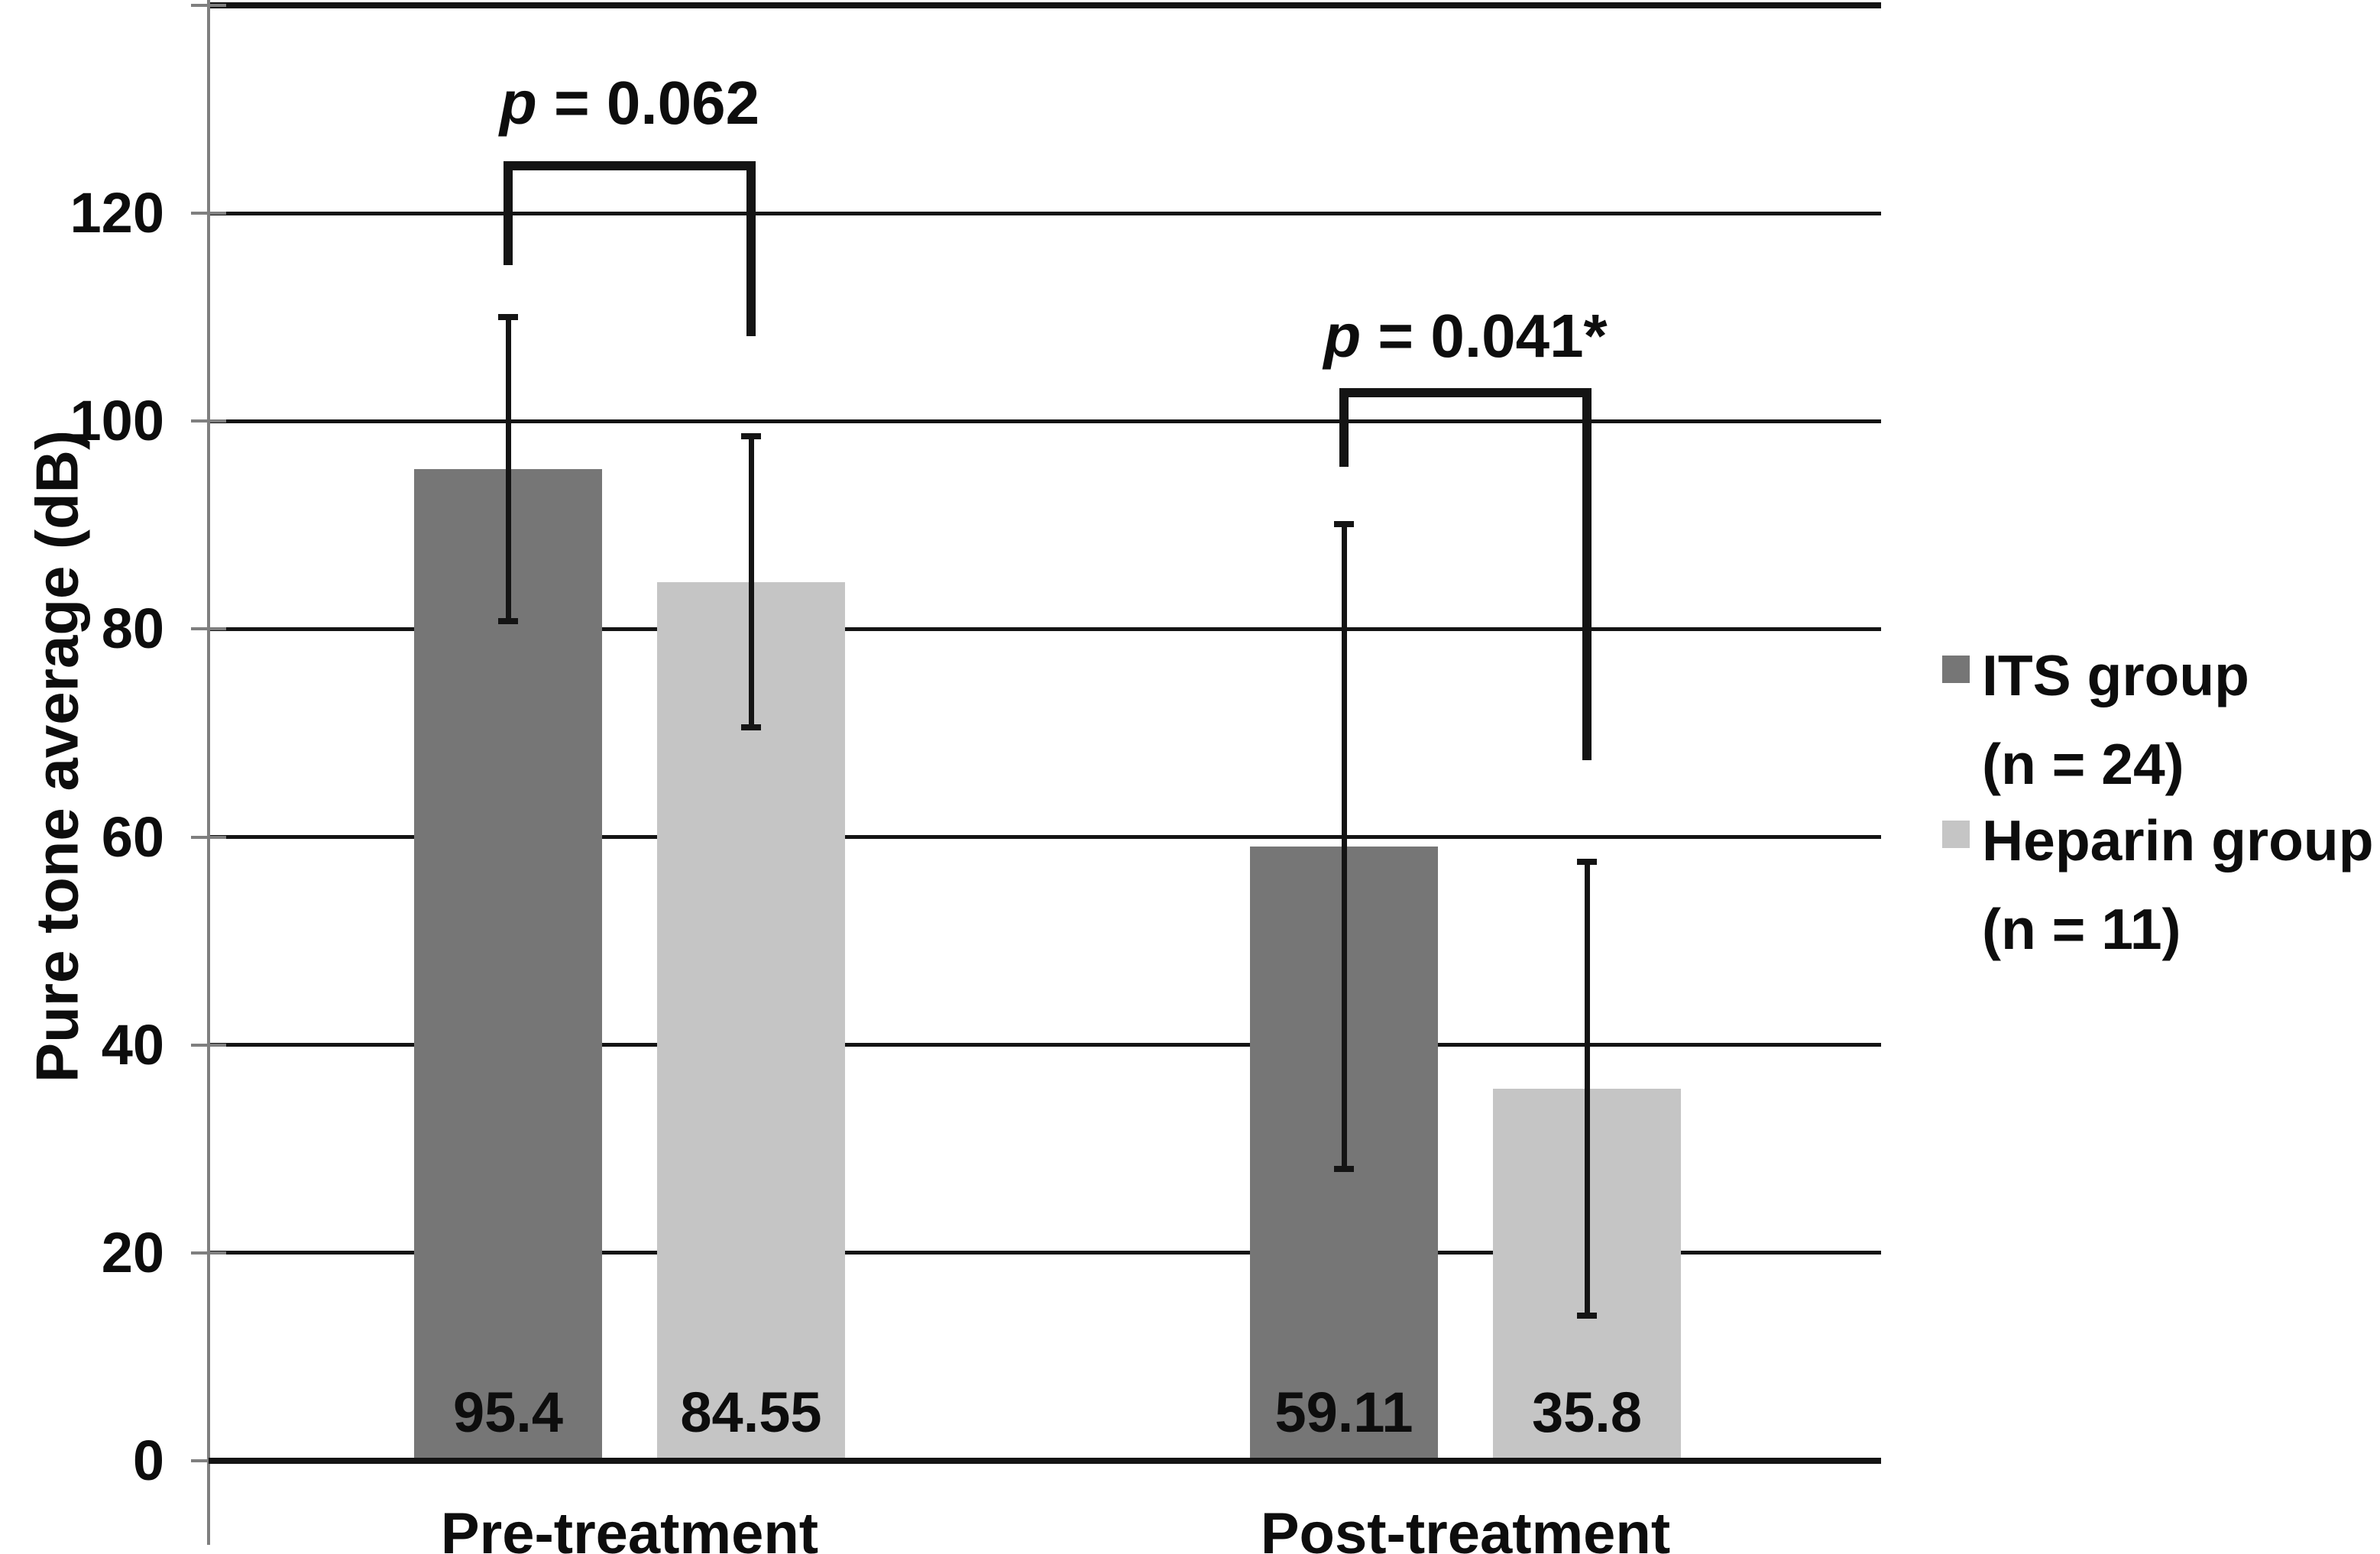  I want to click on y-tick-label: 100, so click(117, 421).